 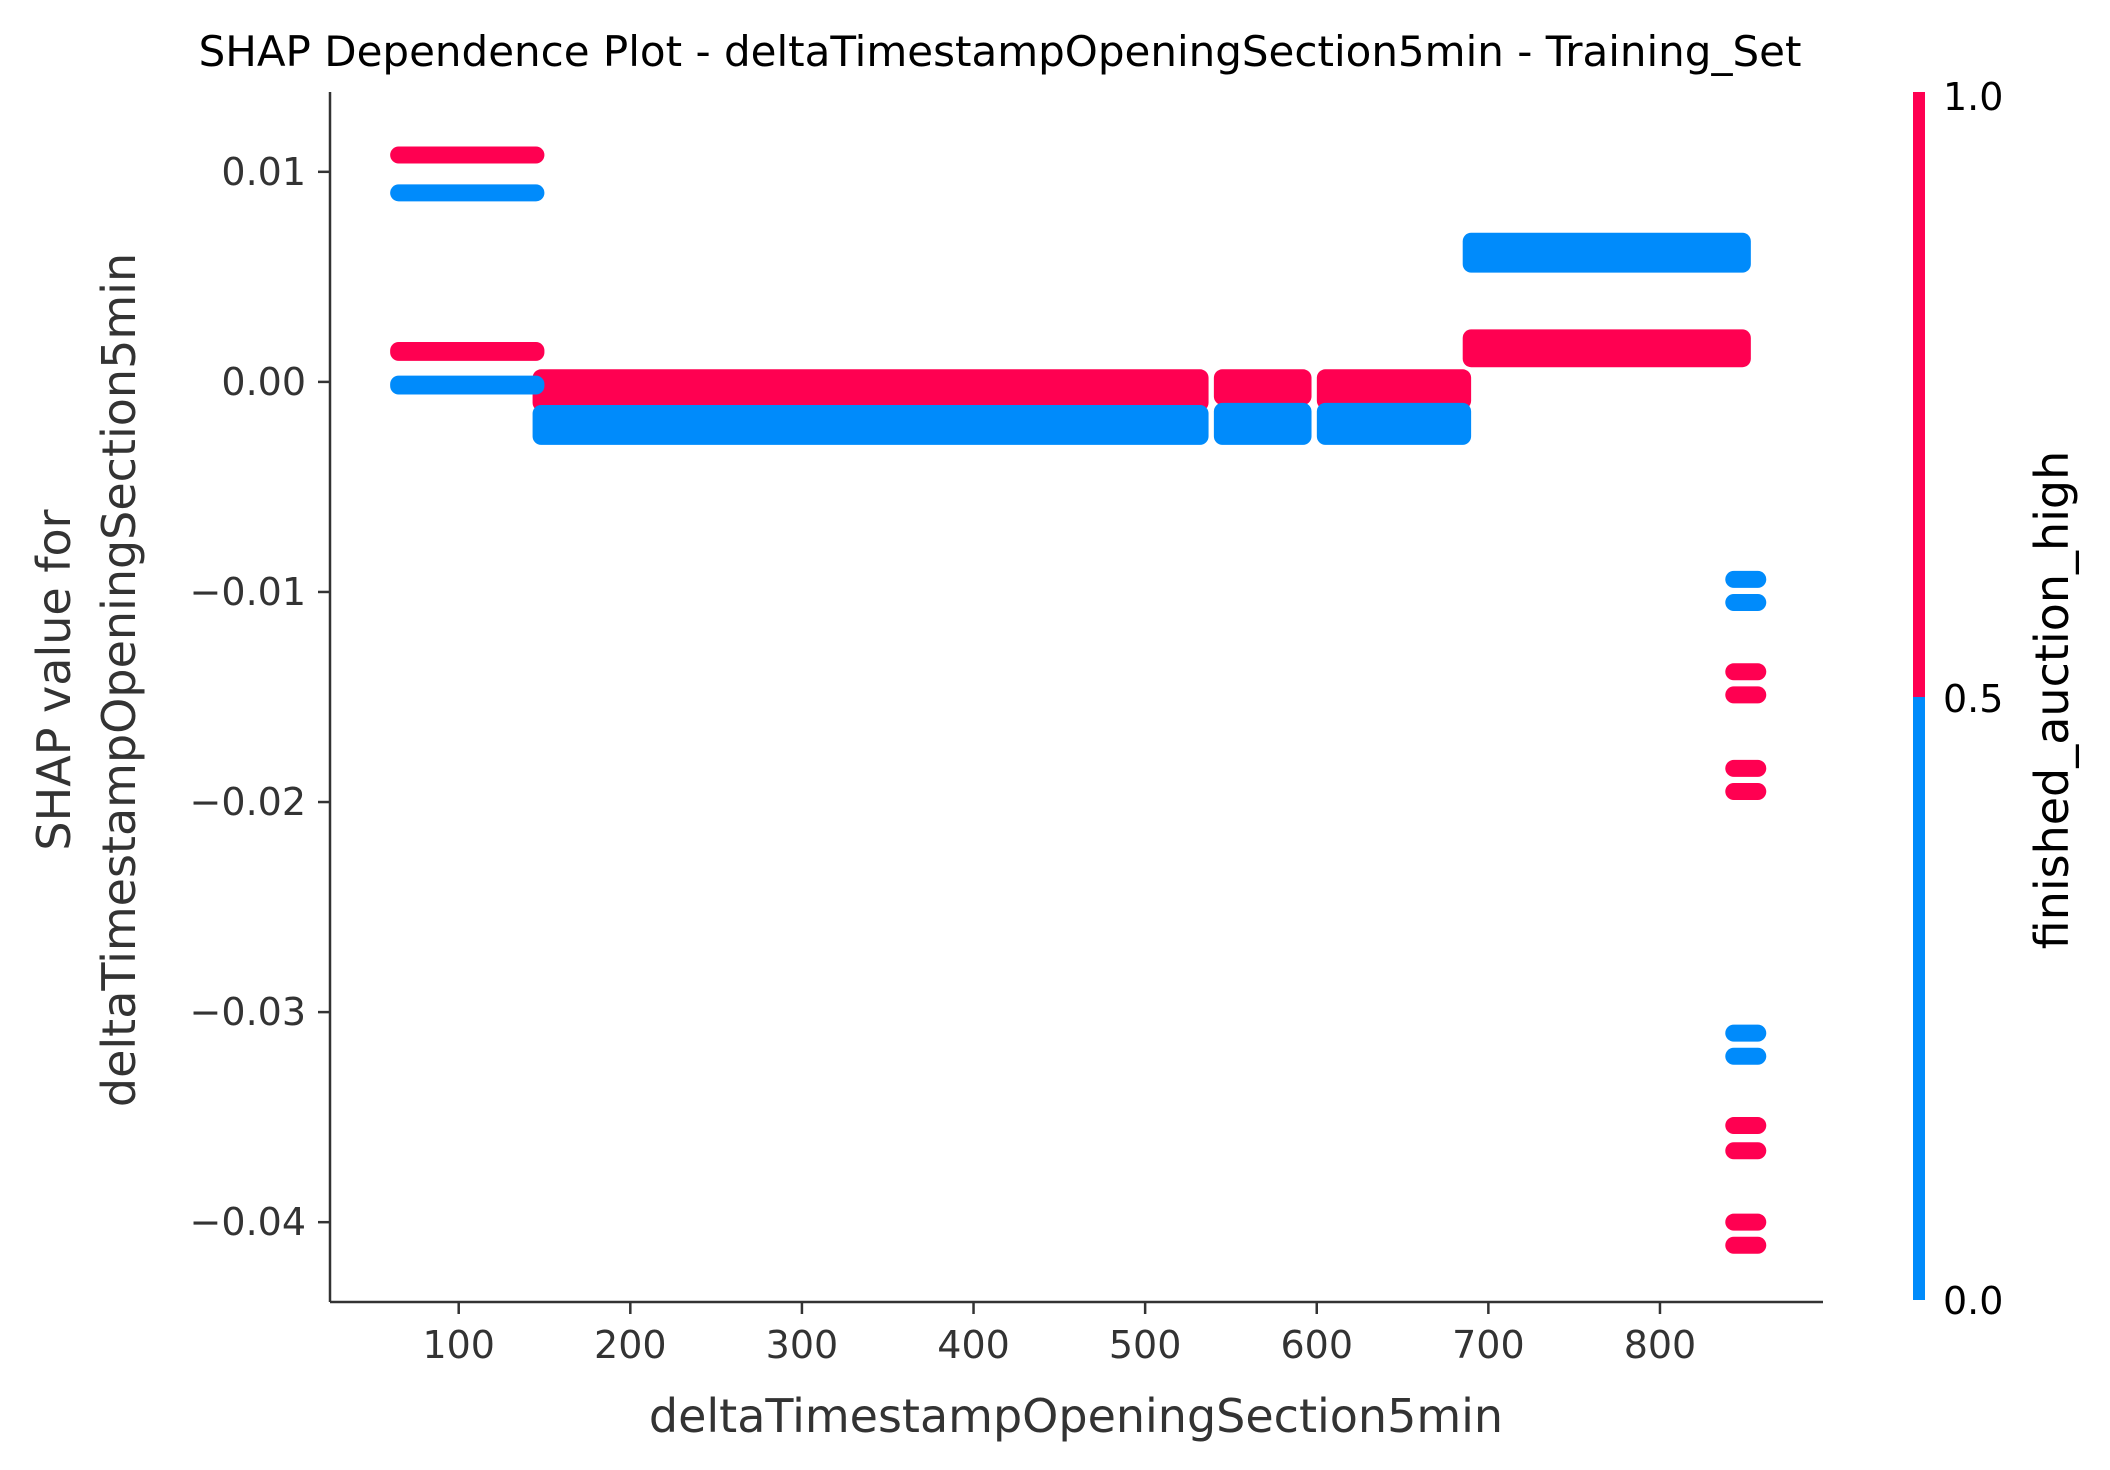 I want to click on y-tick-label: −0.01, so click(x=248, y=592).